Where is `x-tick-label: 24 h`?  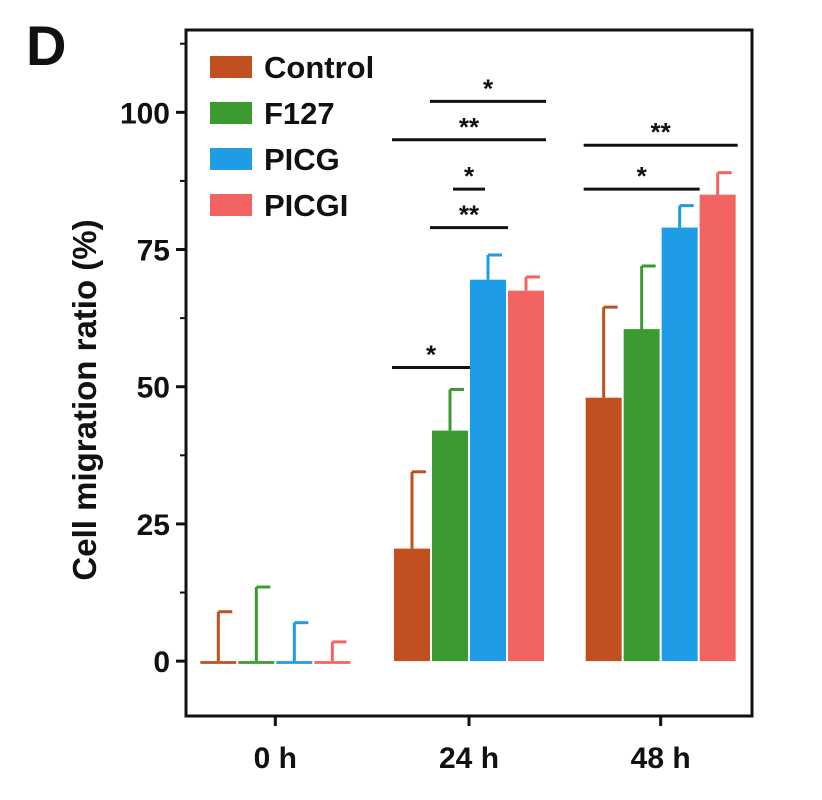
x-tick-label: 24 h is located at coordinates (469, 758).